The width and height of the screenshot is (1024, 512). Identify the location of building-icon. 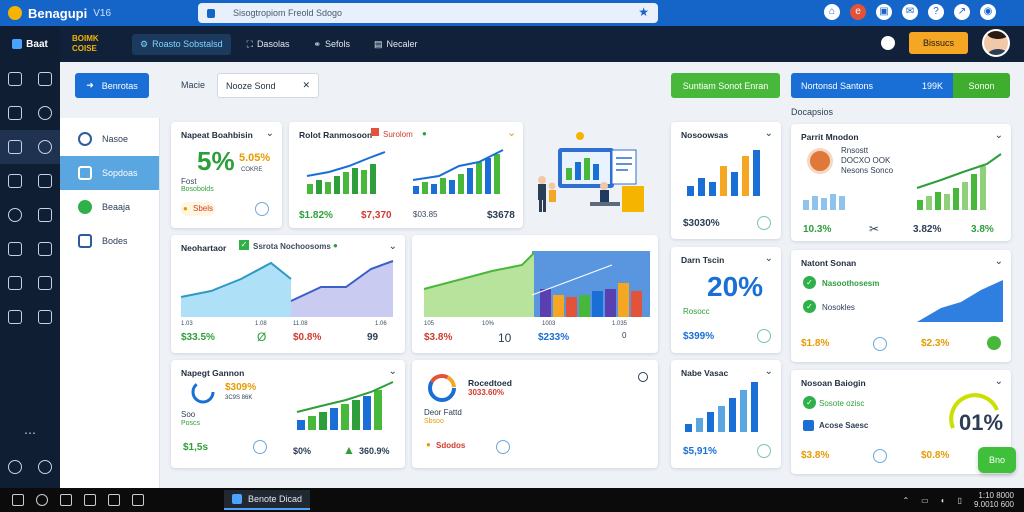
(15, 147).